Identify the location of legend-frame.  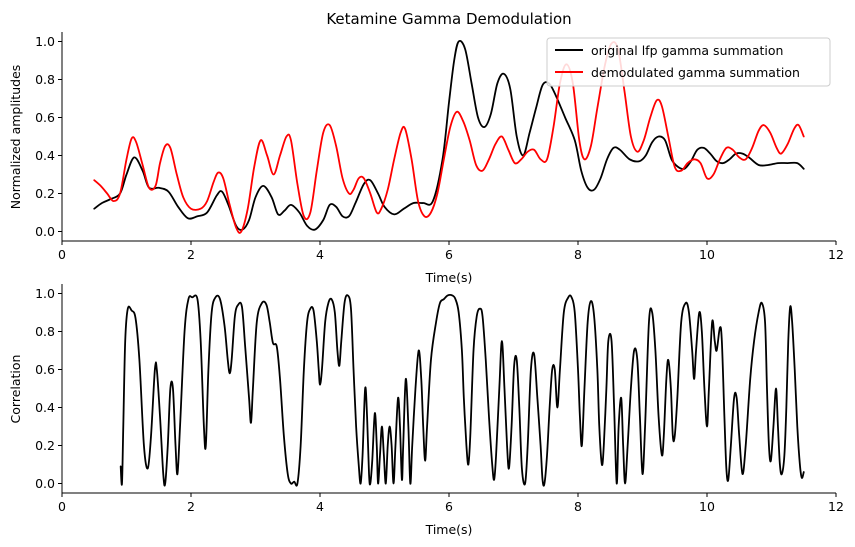
(688, 62).